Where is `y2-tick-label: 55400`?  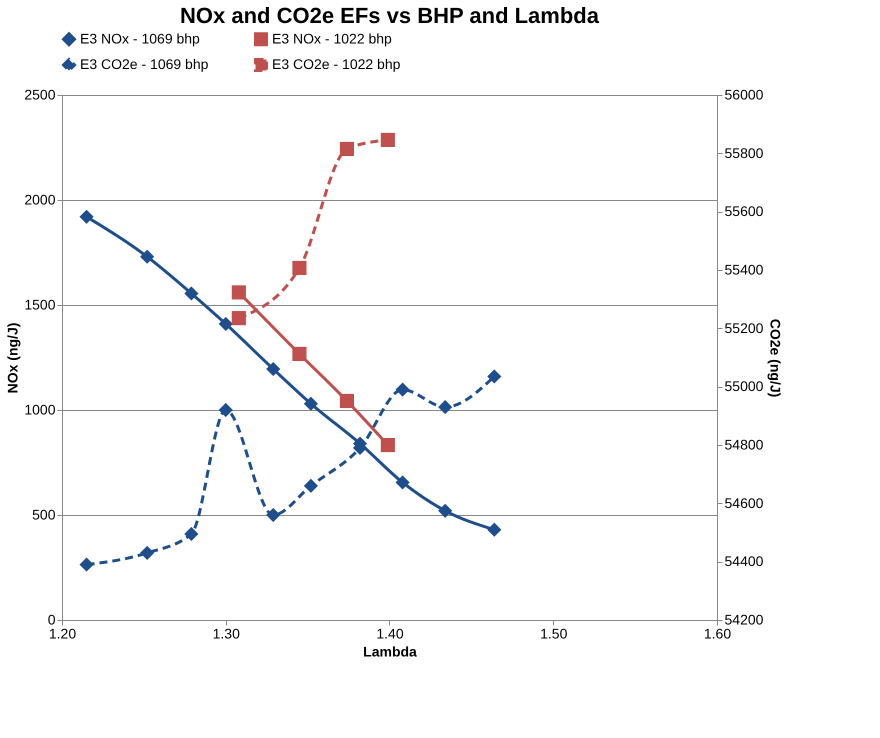 y2-tick-label: 55400 is located at coordinates (744, 270).